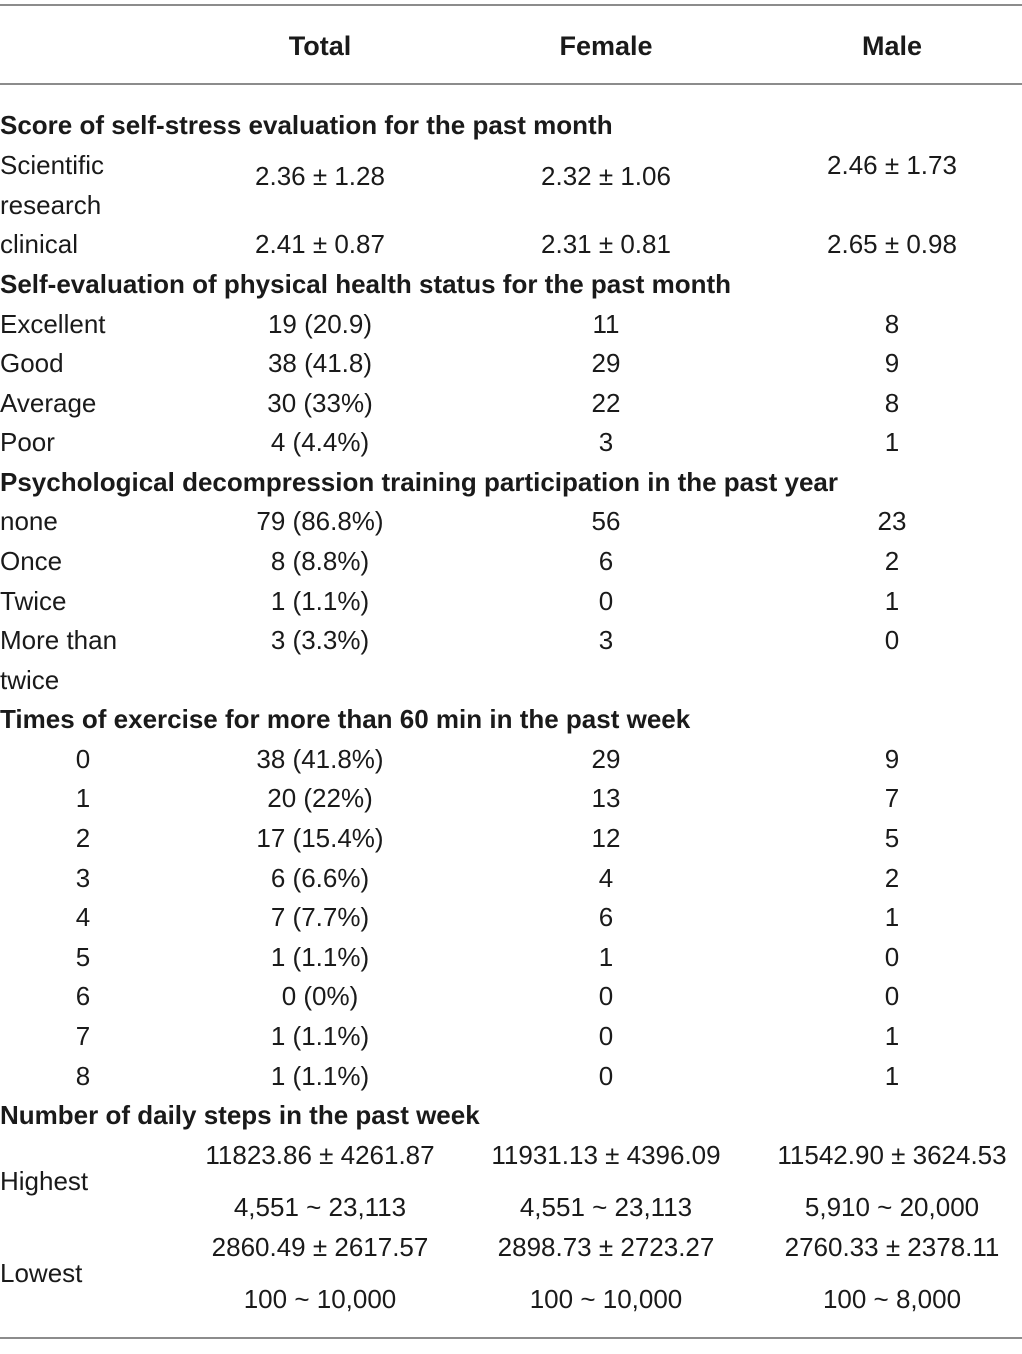 The height and width of the screenshot is (1354, 1022). Describe the element at coordinates (48, 403) in the screenshot. I see `row-label: Average` at that location.